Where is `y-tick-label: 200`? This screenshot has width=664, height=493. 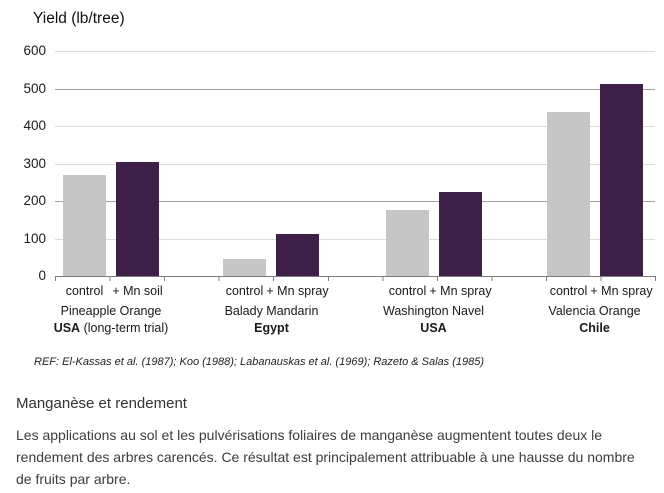
y-tick-label: 200 is located at coordinates (34, 200).